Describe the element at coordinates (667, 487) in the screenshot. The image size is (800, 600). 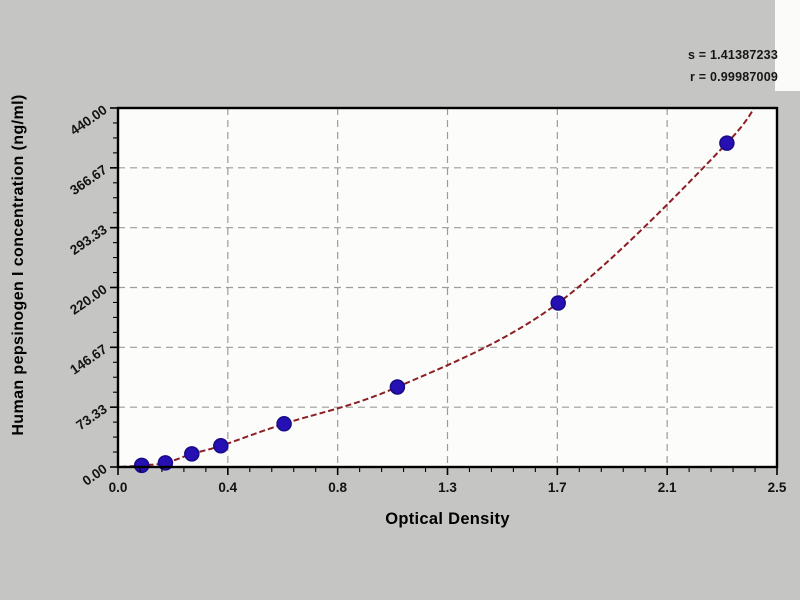
I see `x-tick-label: 2.1` at that location.